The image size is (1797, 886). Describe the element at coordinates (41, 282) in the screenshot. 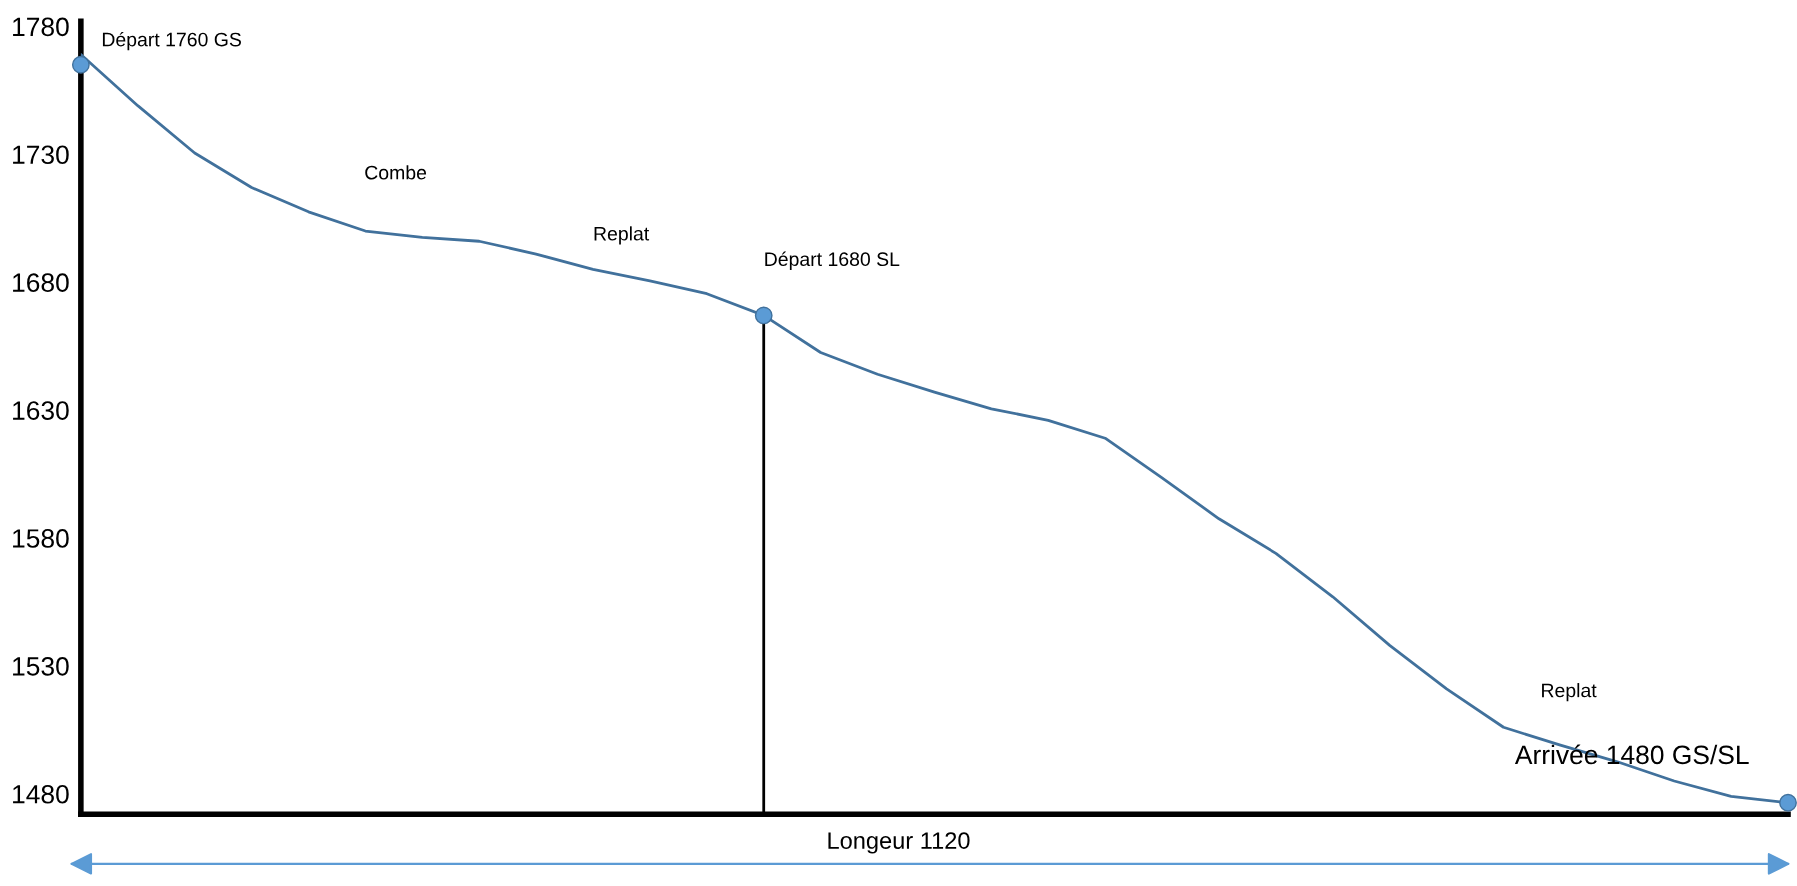

I see `y-tick-label: 1680` at that location.